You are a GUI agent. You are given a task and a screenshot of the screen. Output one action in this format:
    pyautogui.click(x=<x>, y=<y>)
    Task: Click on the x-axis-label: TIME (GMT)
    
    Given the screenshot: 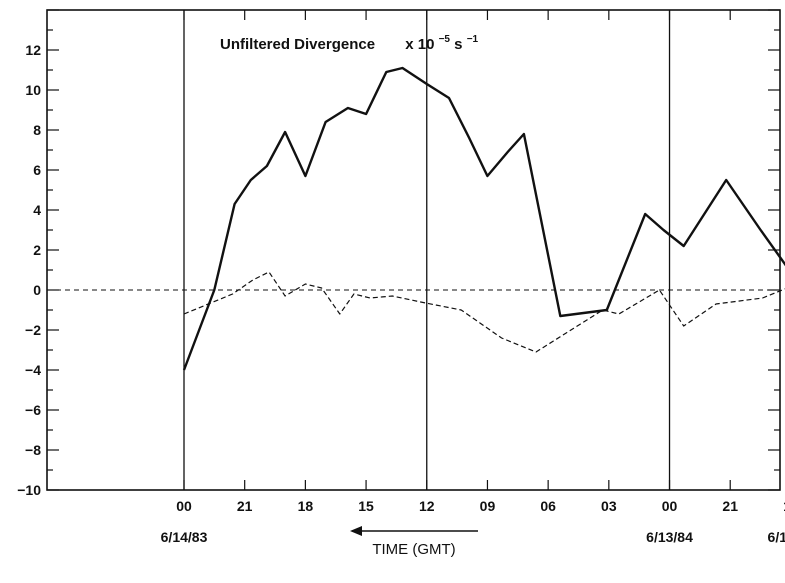 What is the action you would take?
    pyautogui.click(x=413, y=549)
    